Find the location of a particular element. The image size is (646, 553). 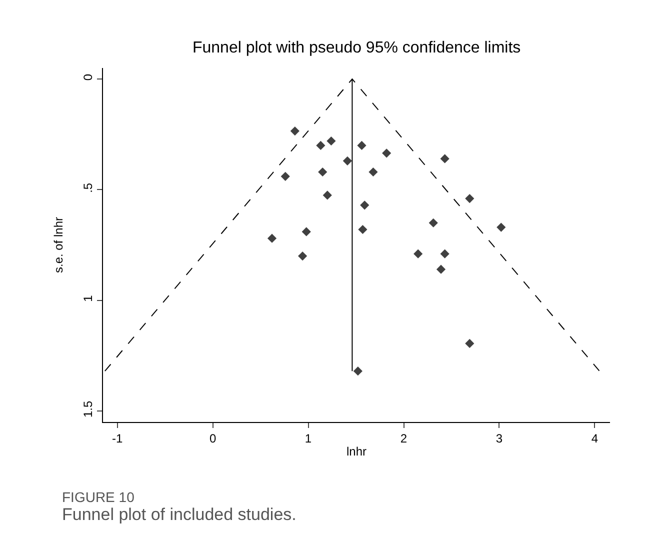

text: Funnel plot of included studies. is located at coordinates (179, 514).